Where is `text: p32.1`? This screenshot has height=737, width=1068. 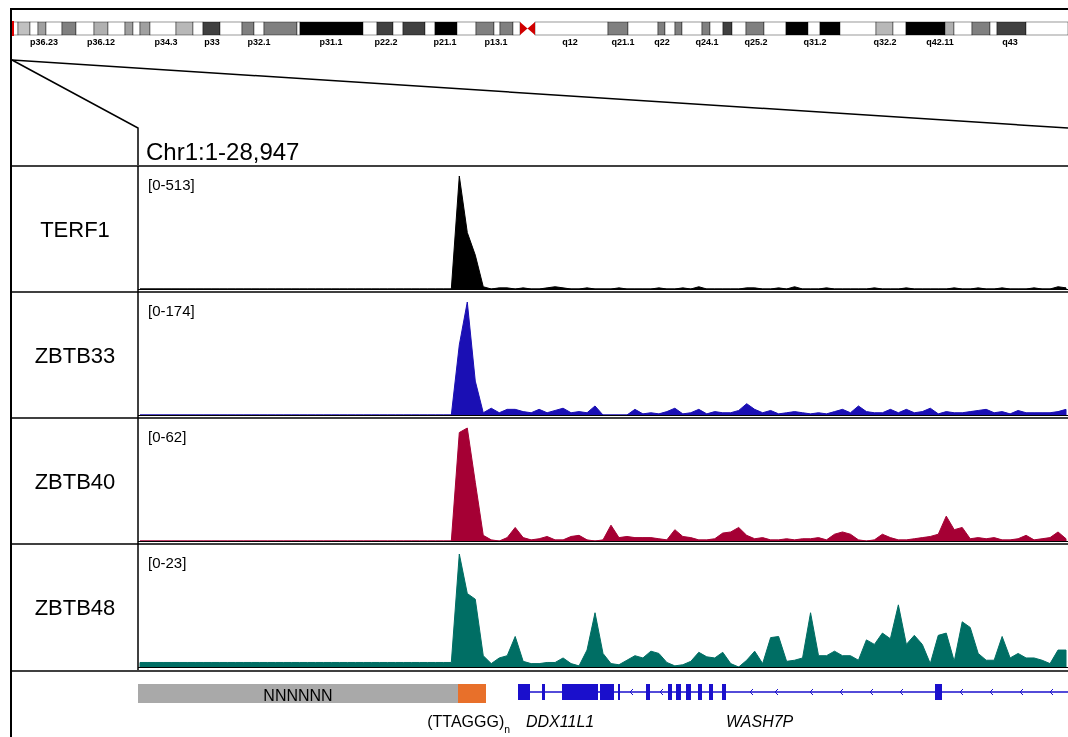 text: p32.1 is located at coordinates (259, 42).